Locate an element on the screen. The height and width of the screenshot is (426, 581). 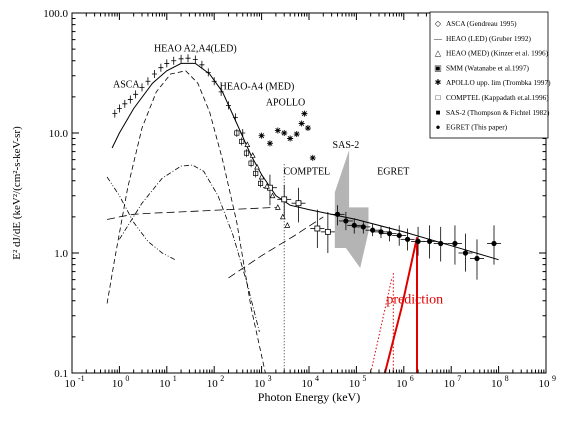
annotation-label: ASCA is located at coordinates (126, 84).